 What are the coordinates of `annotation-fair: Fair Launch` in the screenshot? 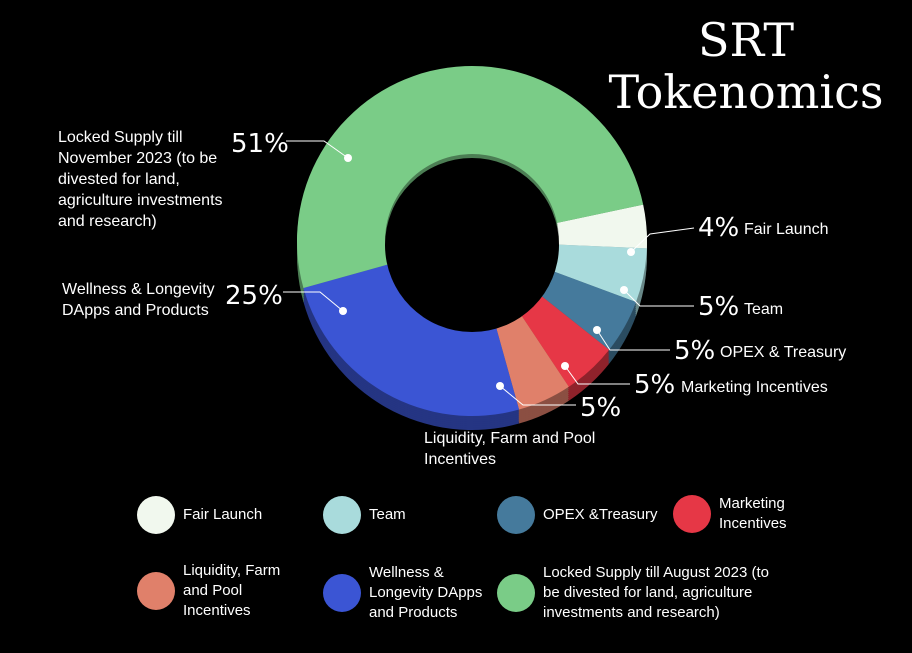 It's located at (786, 229).